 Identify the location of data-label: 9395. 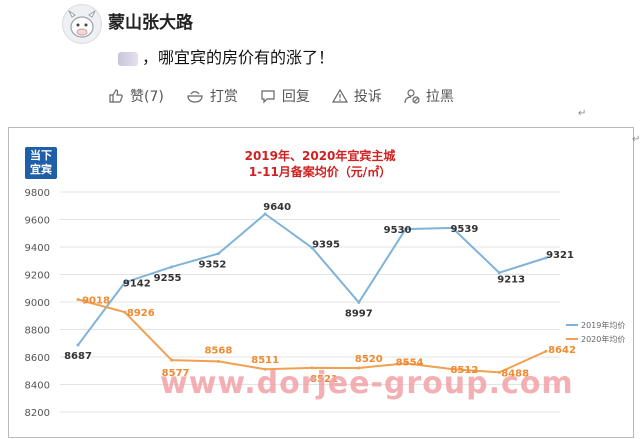
(326, 245).